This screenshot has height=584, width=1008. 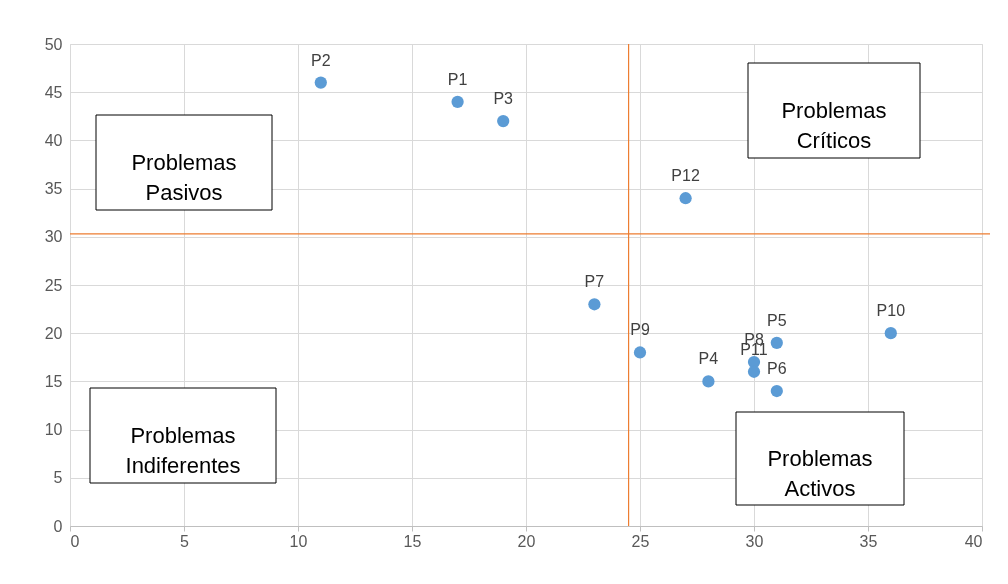 What do you see at coordinates (457, 79) in the screenshot?
I see `series-label: P1` at bounding box center [457, 79].